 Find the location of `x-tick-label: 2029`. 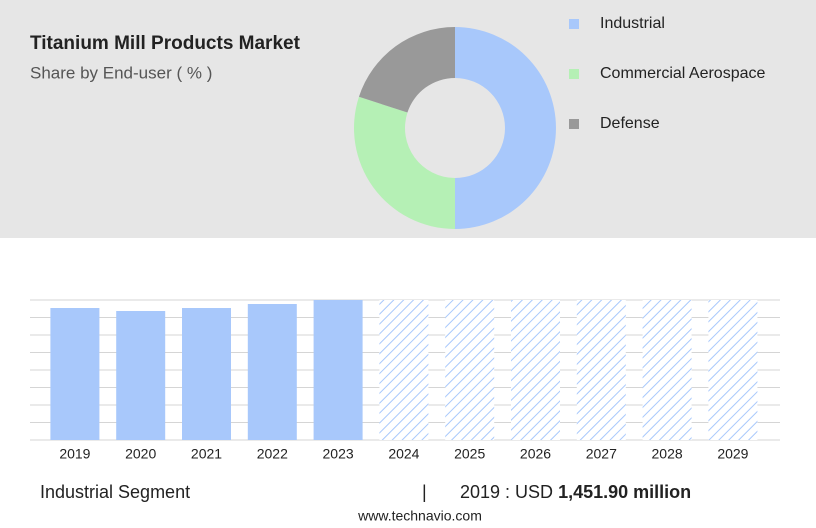

x-tick-label: 2029 is located at coordinates (732, 454).